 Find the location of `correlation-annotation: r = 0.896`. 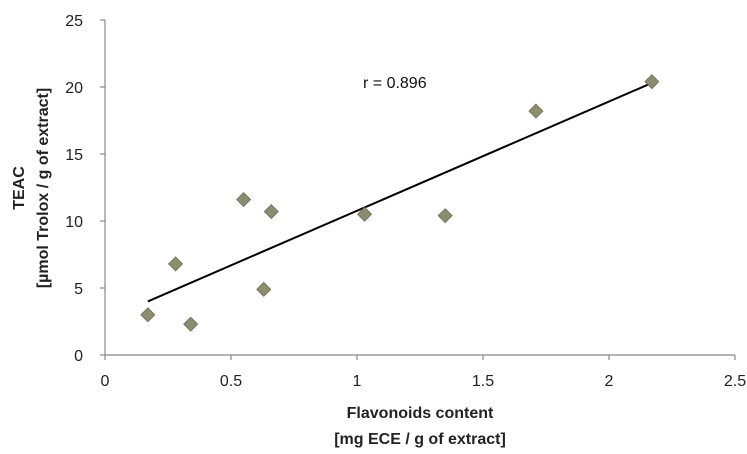

correlation-annotation: r = 0.896 is located at coordinates (395, 83).